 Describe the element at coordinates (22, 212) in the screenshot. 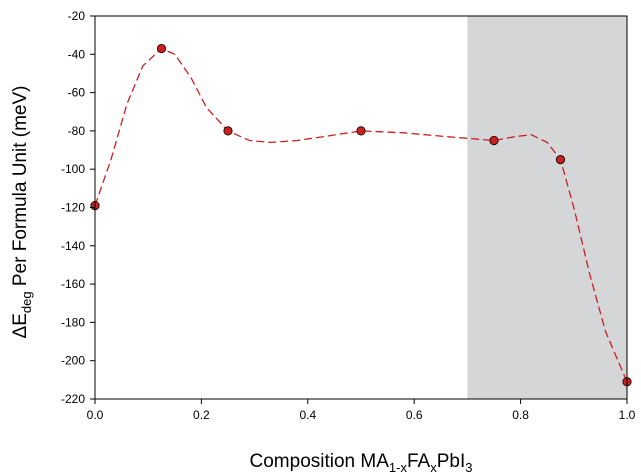

I see `y-axis-title: ΔEdeg Per Formula Unit (meV)` at that location.